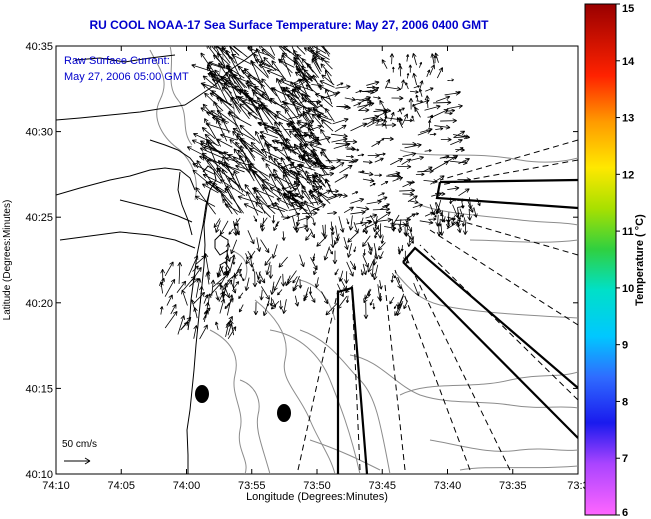  I want to click on station-marker-north, so click(202, 394).